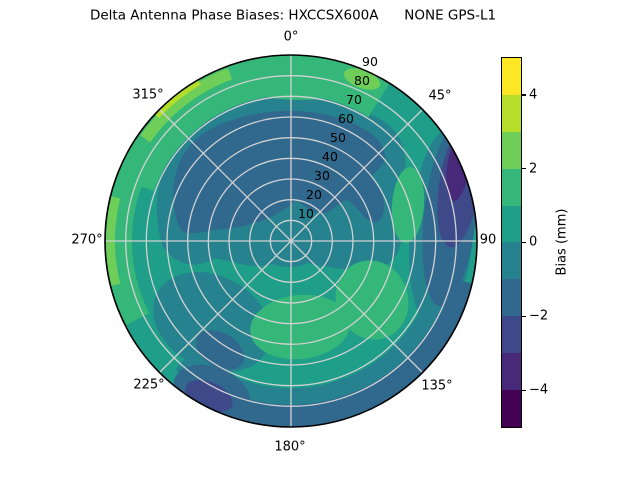  I want to click on theta-tick-135: 135°, so click(437, 386).